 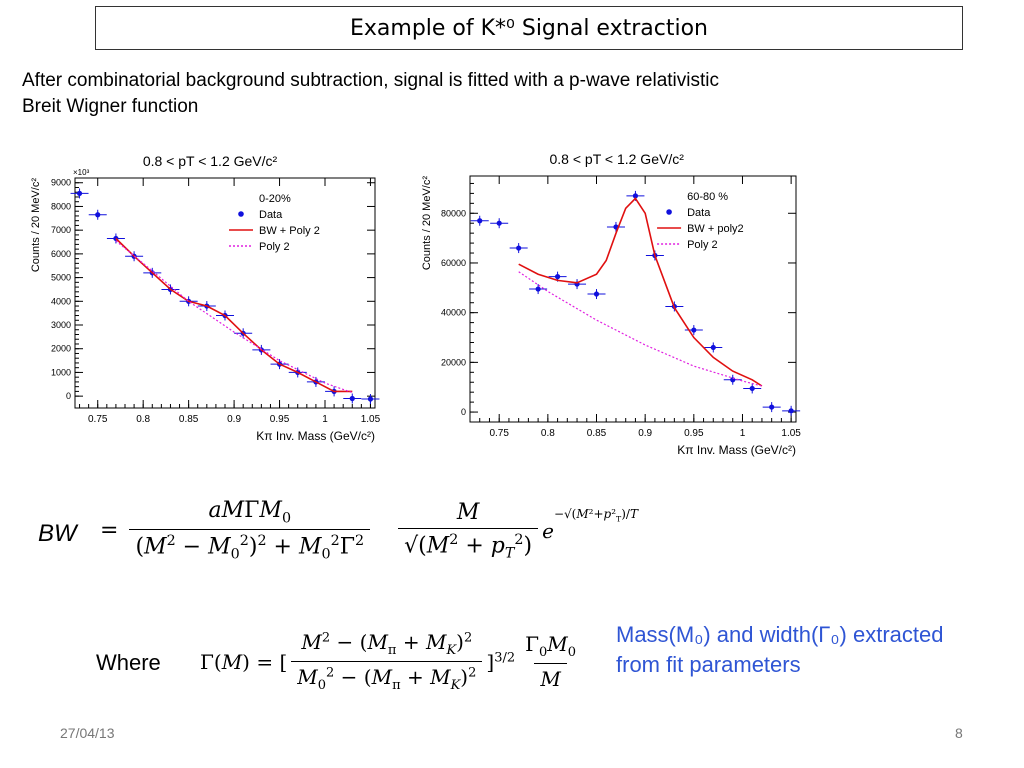 I want to click on y-tick-label: 4000, so click(x=61, y=301).